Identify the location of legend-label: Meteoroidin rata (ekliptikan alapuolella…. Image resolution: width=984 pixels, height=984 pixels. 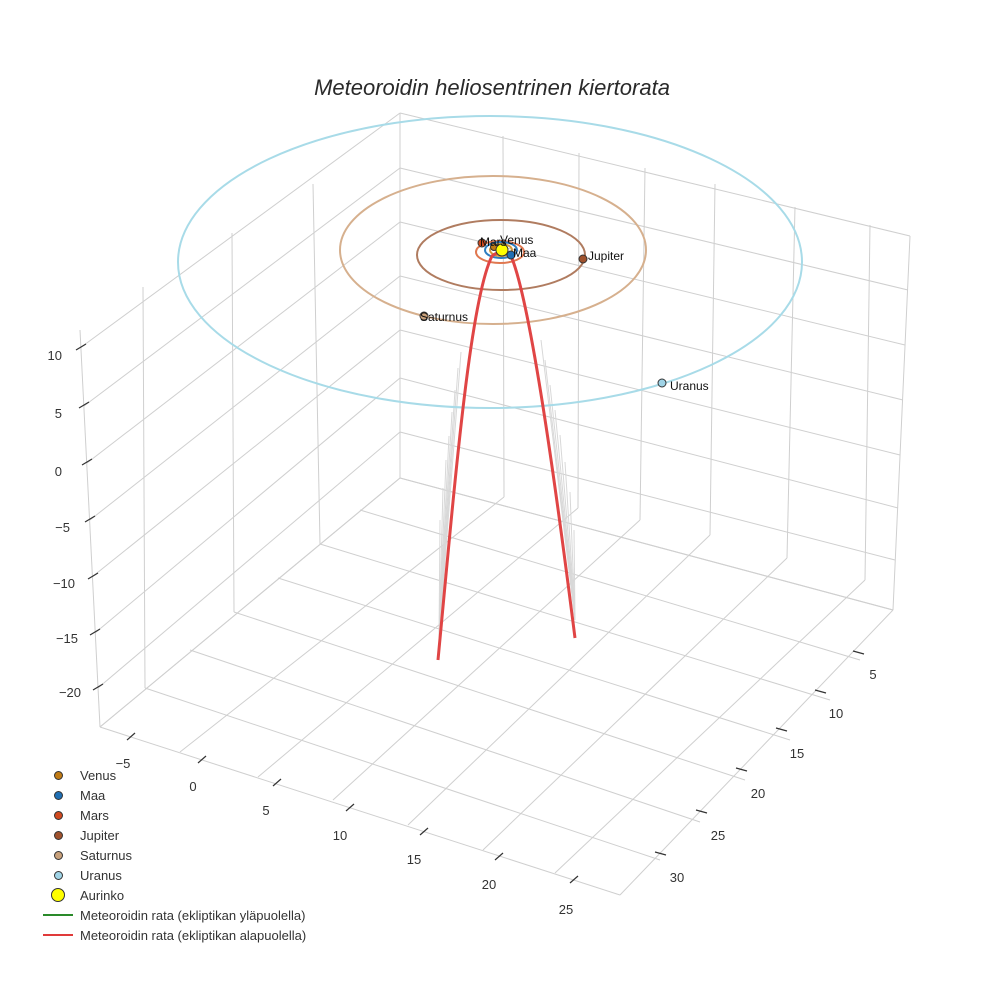
(193, 935).